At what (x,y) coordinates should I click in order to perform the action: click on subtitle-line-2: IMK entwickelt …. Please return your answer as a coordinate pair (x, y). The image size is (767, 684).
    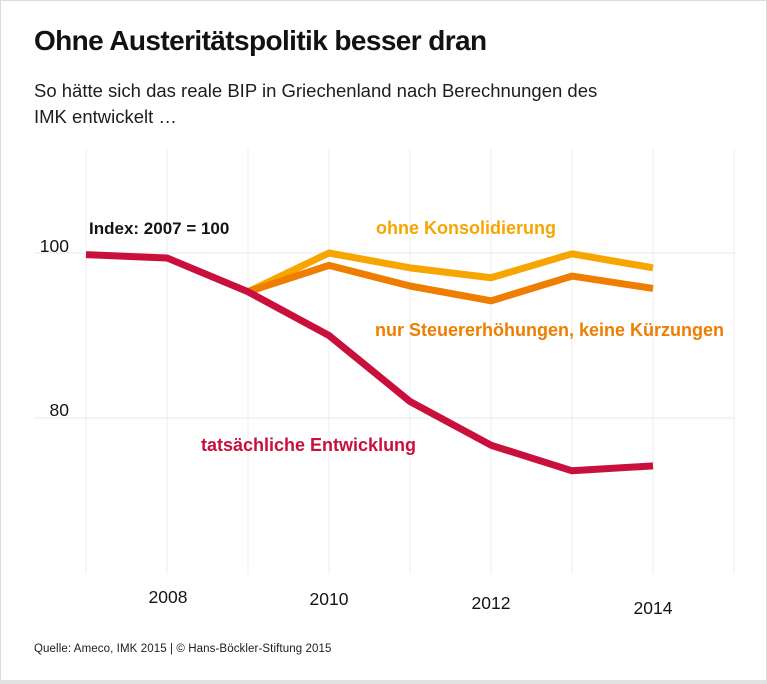
    Looking at the image, I should click on (105, 116).